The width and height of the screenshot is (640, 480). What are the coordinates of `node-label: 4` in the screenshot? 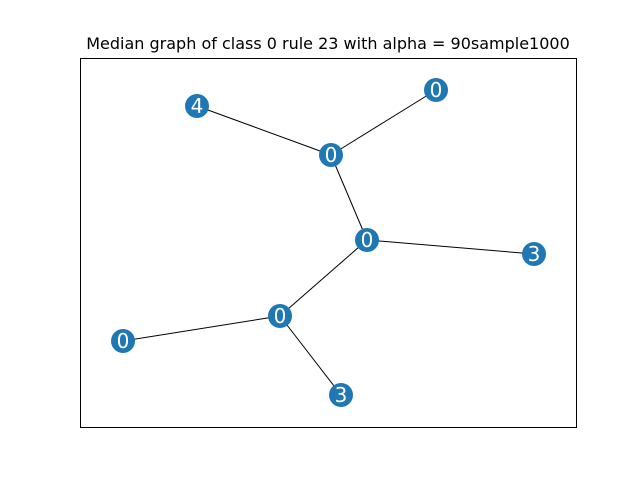 It's located at (197, 106).